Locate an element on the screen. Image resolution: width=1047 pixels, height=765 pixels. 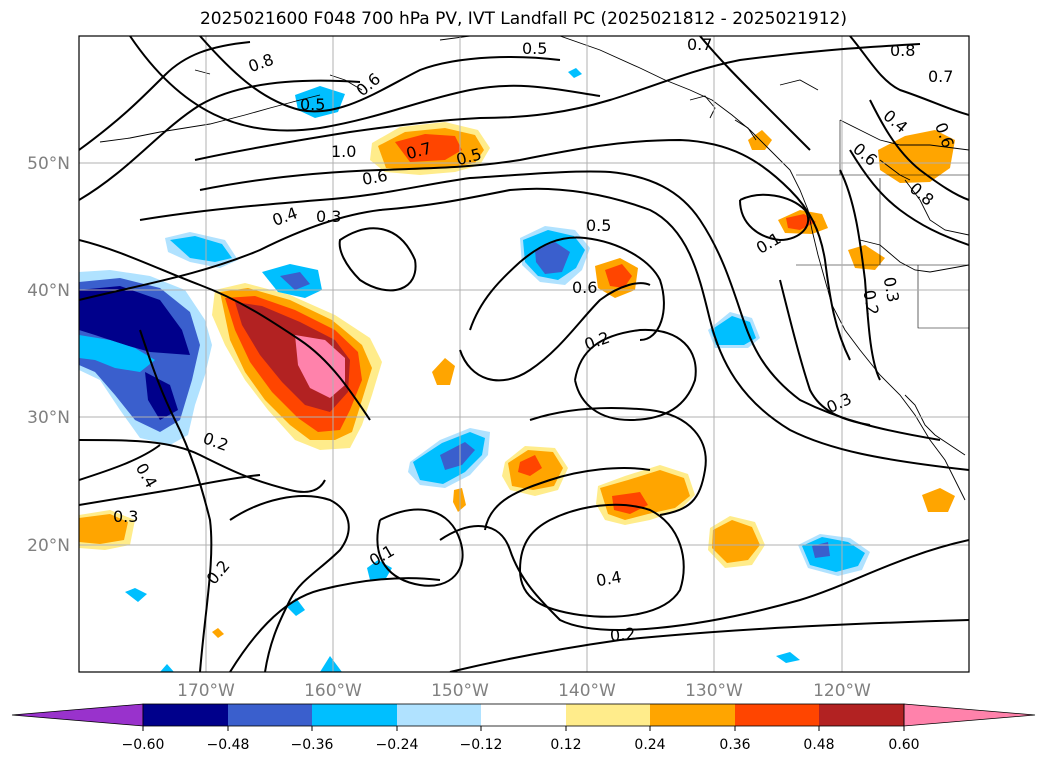
colorbar-tick-label: −0.48 is located at coordinates (228, 745).